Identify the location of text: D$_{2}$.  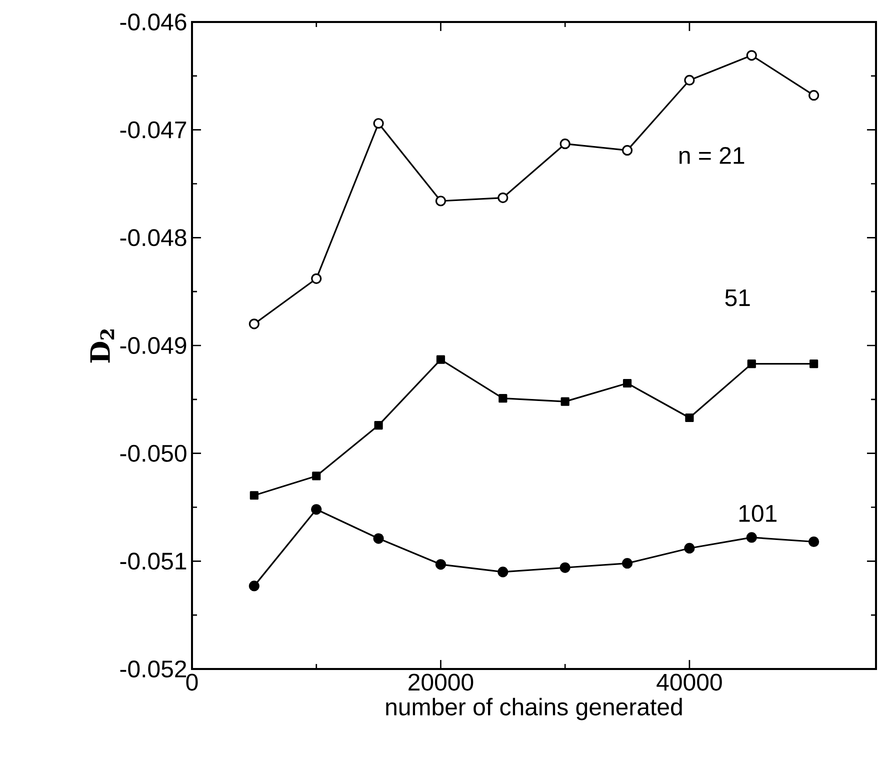
(102, 346).